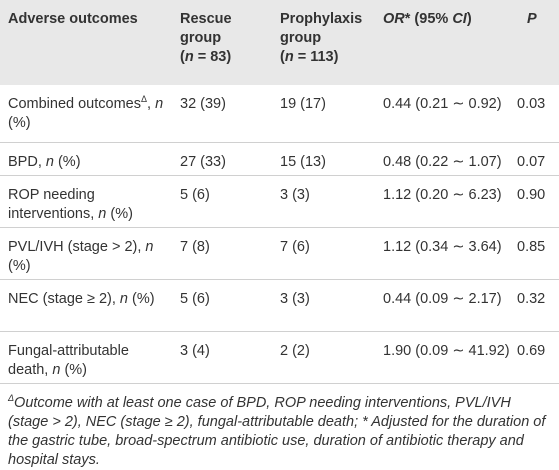 Image resolution: width=559 pixels, height=470 pixels. I want to click on cell-text: 1.12 (0.34 ∼ 3.64), so click(442, 246).